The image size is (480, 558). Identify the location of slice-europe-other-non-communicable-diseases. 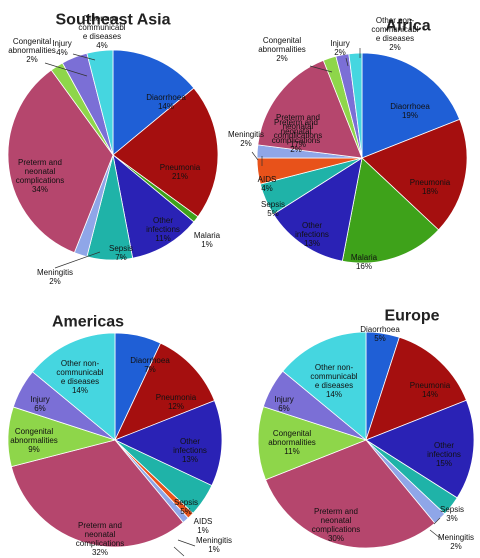
(324, 386).